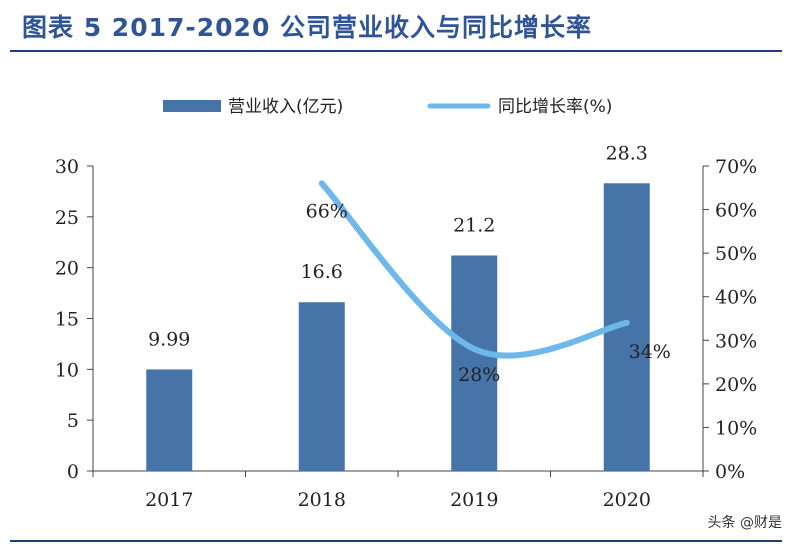  Describe the element at coordinates (169, 500) in the screenshot. I see `x-tick-label: 2017` at that location.